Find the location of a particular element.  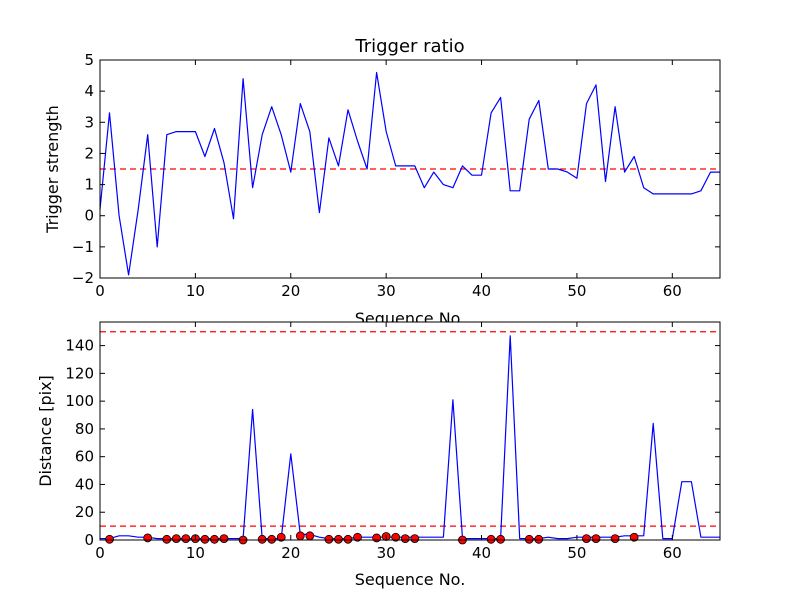

trigger-ratio-y-tick-label: 5 is located at coordinates (89, 60).